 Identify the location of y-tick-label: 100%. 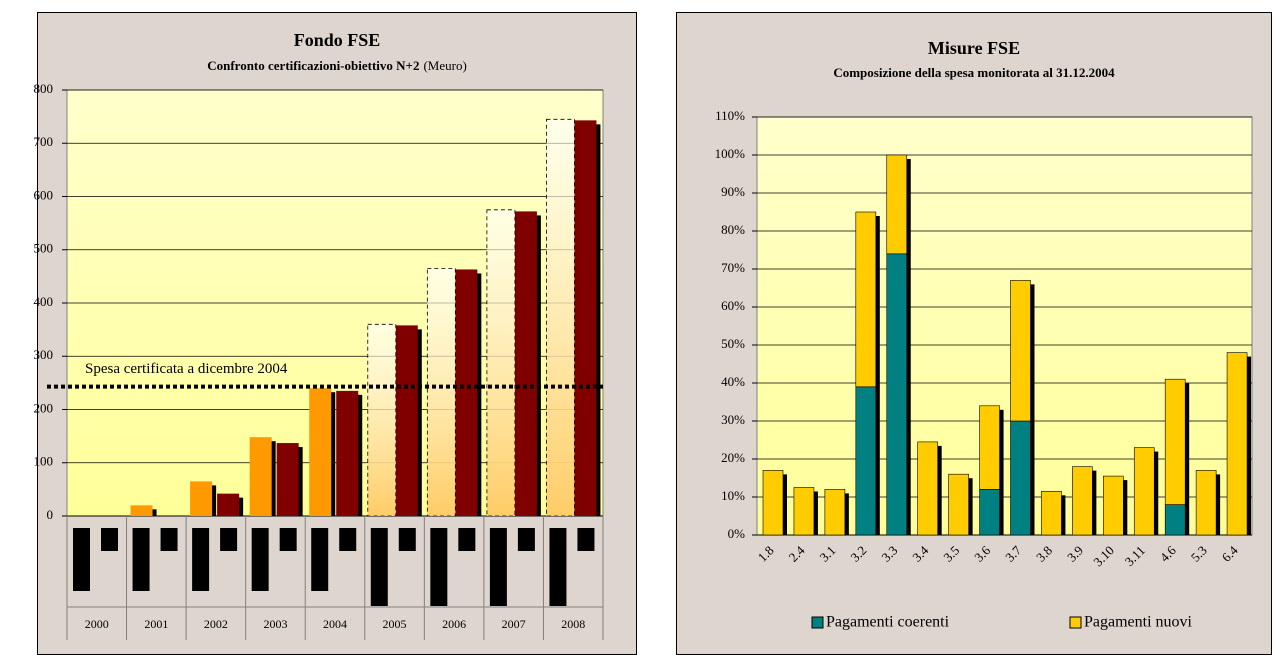
(730, 153).